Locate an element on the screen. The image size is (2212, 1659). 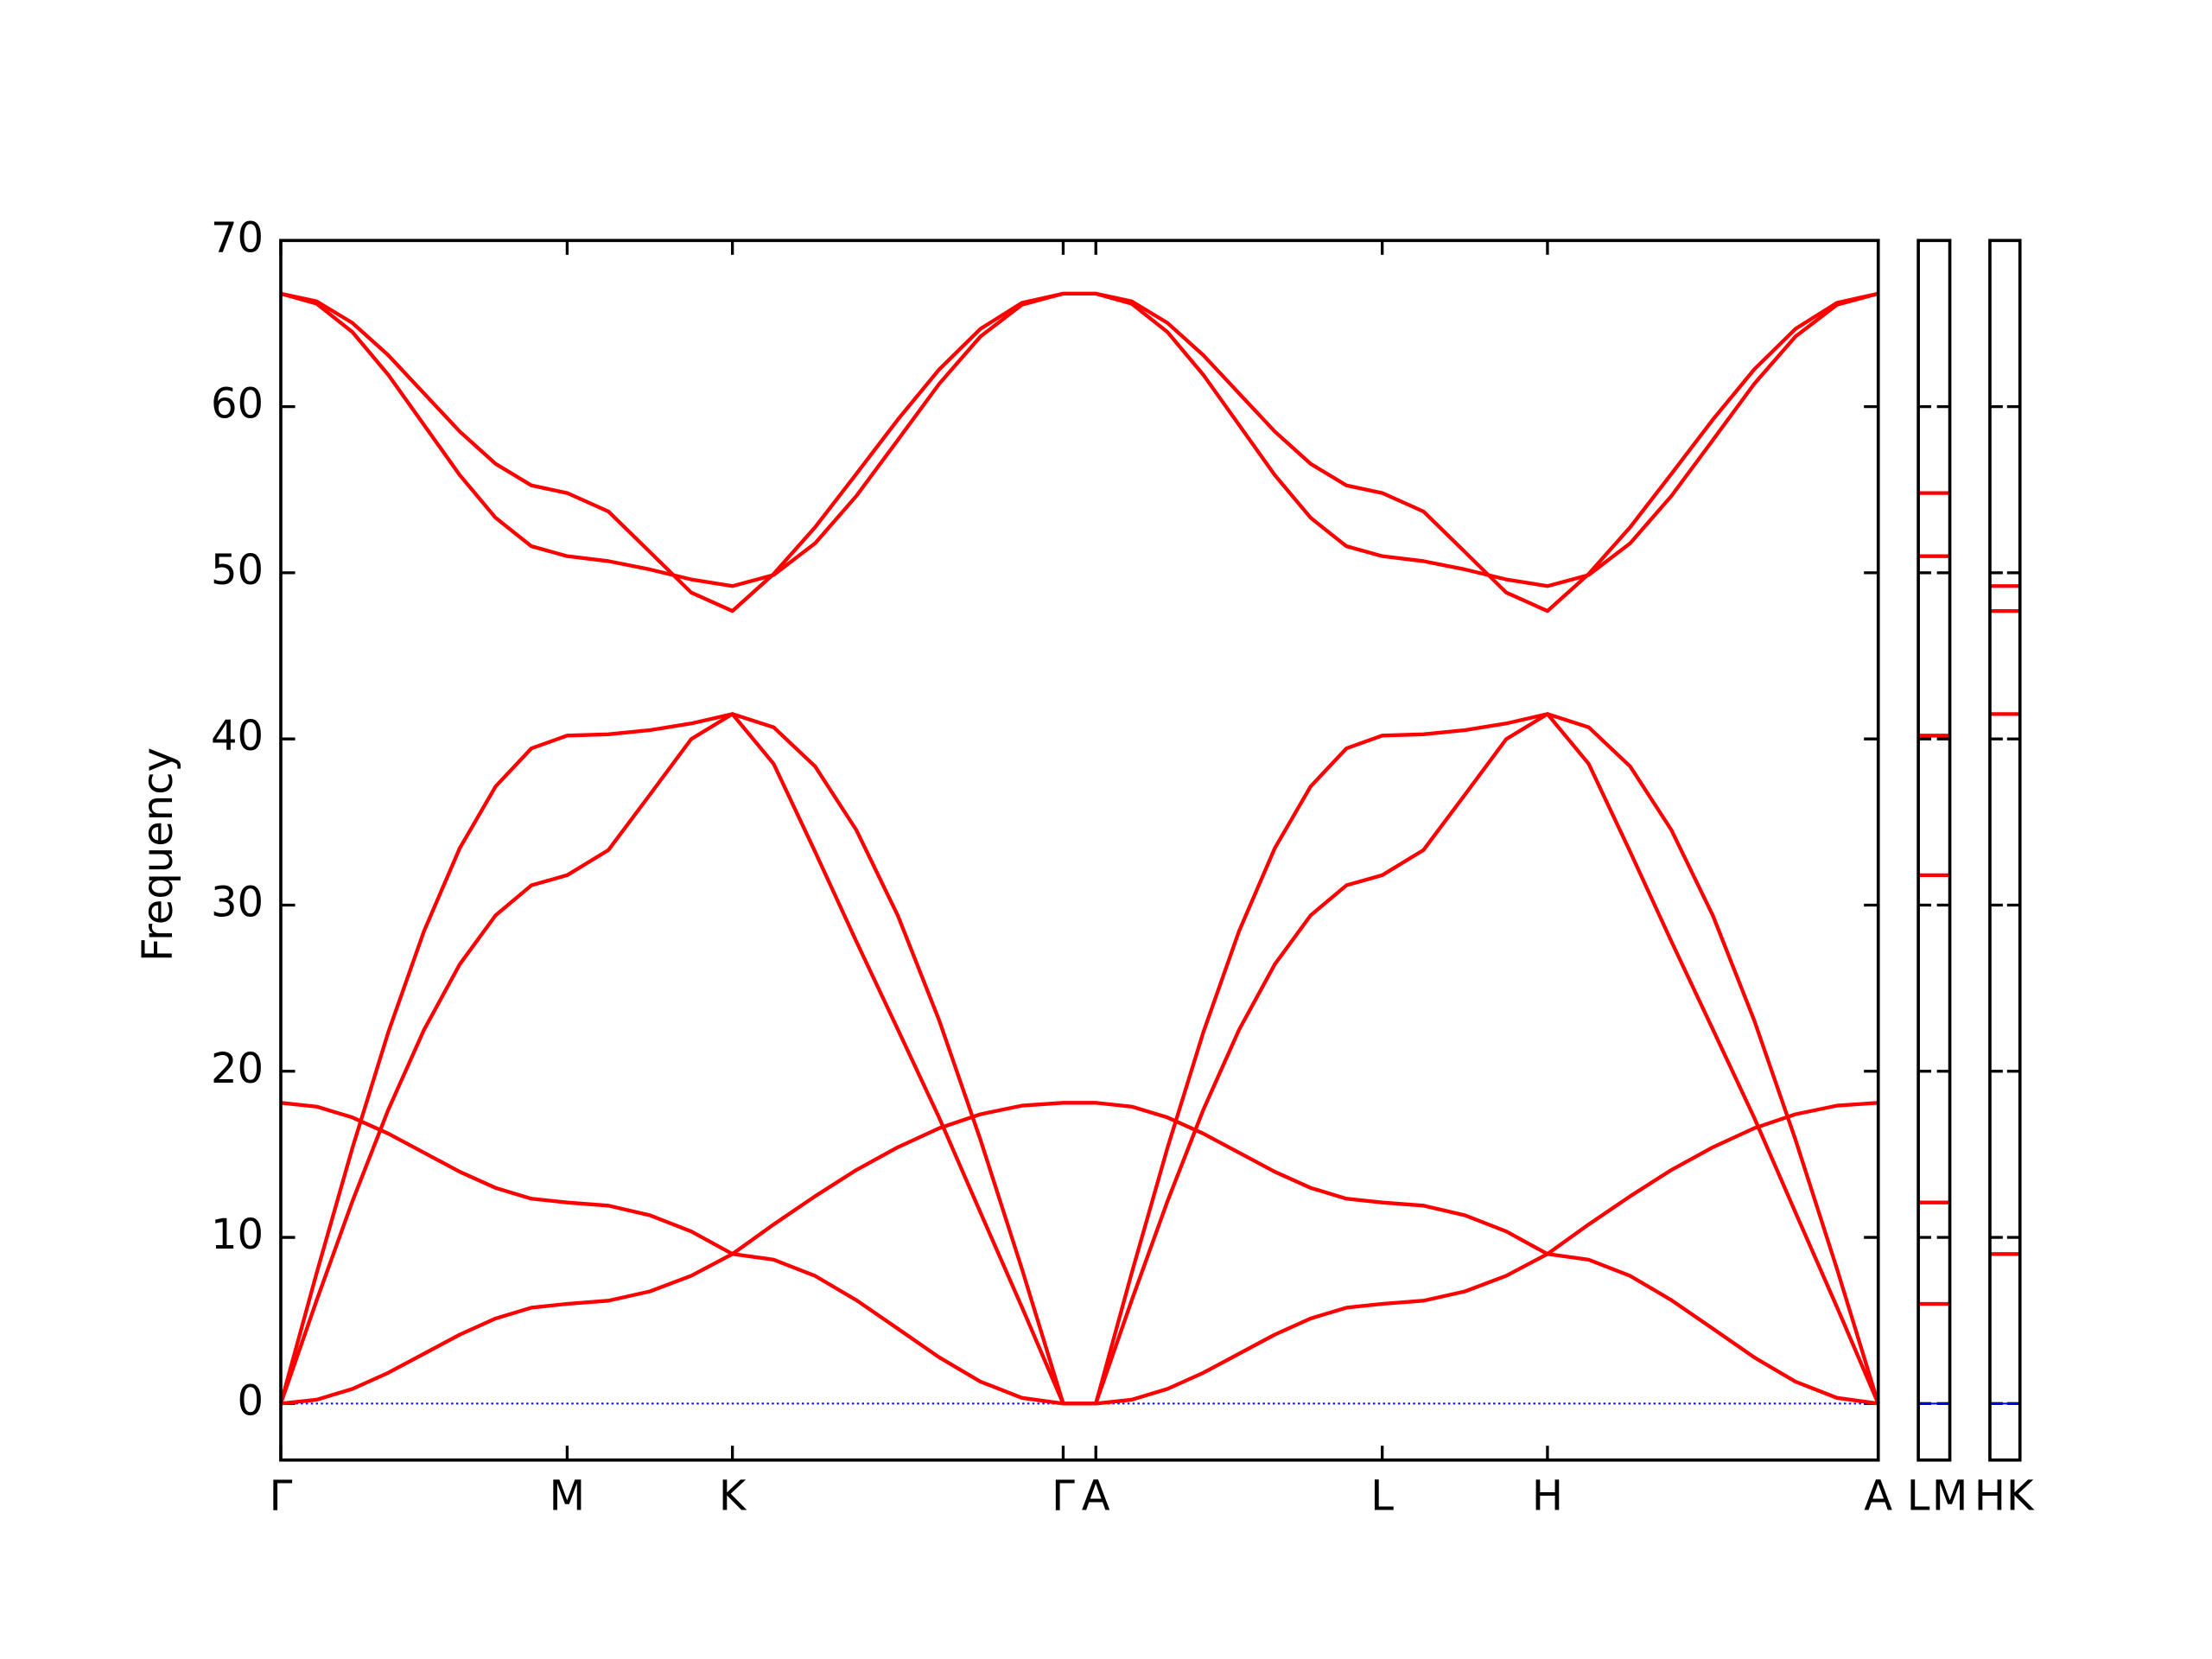
y-tick-label: 40 is located at coordinates (237, 736).